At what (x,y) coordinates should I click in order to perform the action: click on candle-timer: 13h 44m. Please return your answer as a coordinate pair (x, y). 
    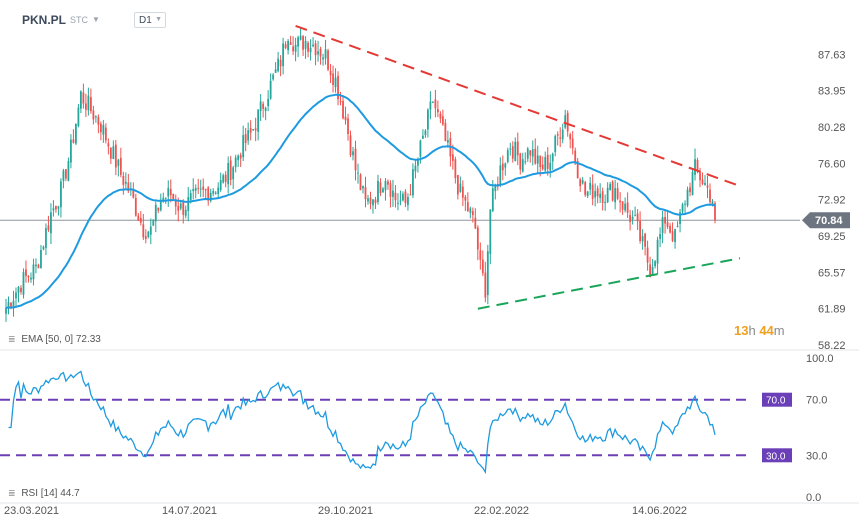
    Looking at the image, I should click on (759, 330).